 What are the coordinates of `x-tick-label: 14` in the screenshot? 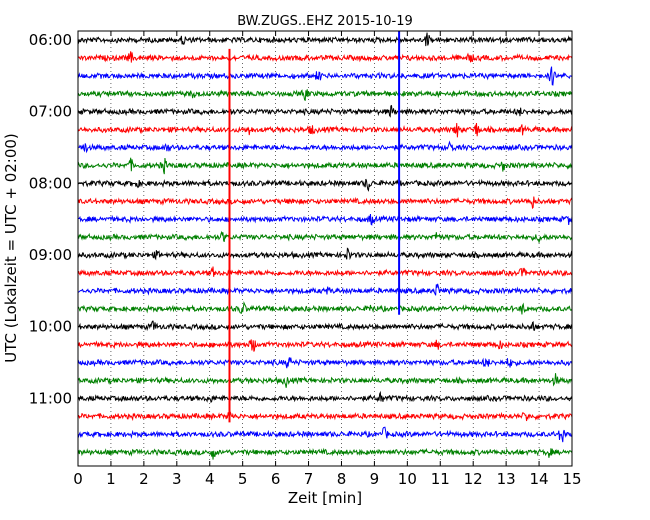 It's located at (539, 479).